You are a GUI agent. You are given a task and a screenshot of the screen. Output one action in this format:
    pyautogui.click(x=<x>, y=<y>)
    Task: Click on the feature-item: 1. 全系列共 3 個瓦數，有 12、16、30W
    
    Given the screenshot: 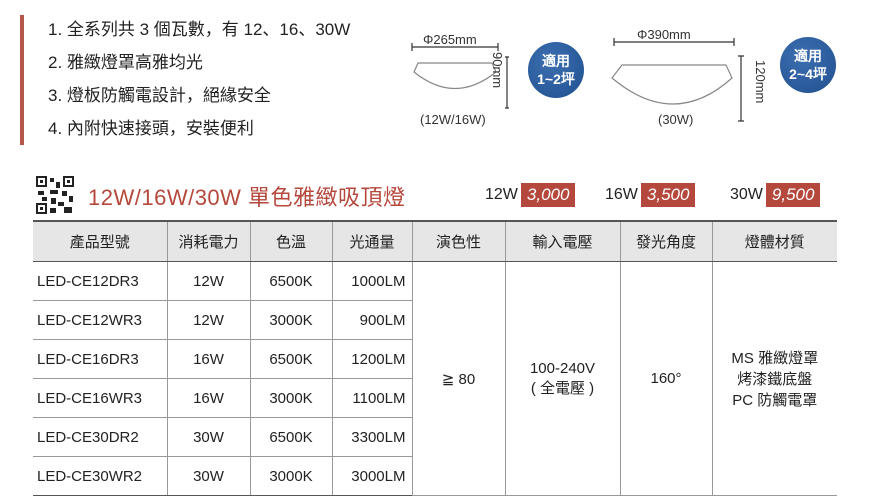 What is the action you would take?
    pyautogui.click(x=199, y=29)
    